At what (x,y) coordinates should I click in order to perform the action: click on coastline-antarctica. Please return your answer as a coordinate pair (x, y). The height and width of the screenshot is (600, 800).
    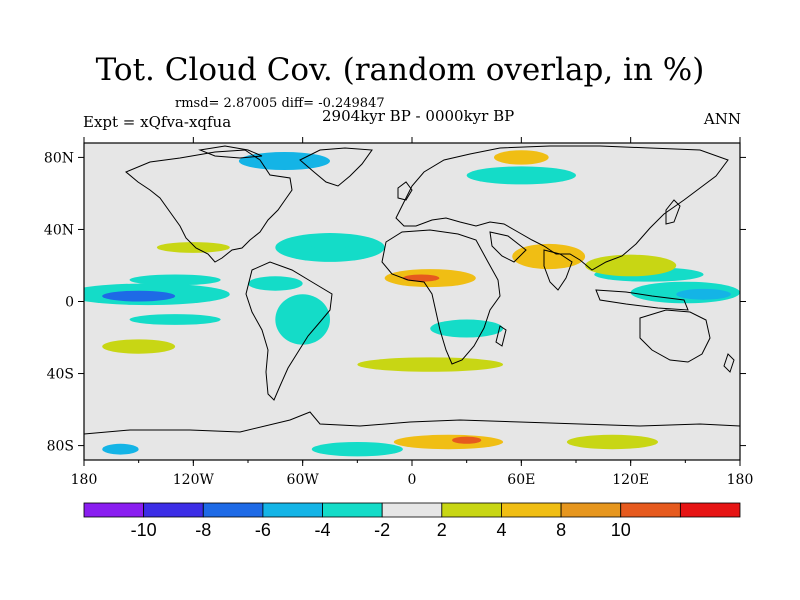
    Looking at the image, I should click on (412, 423).